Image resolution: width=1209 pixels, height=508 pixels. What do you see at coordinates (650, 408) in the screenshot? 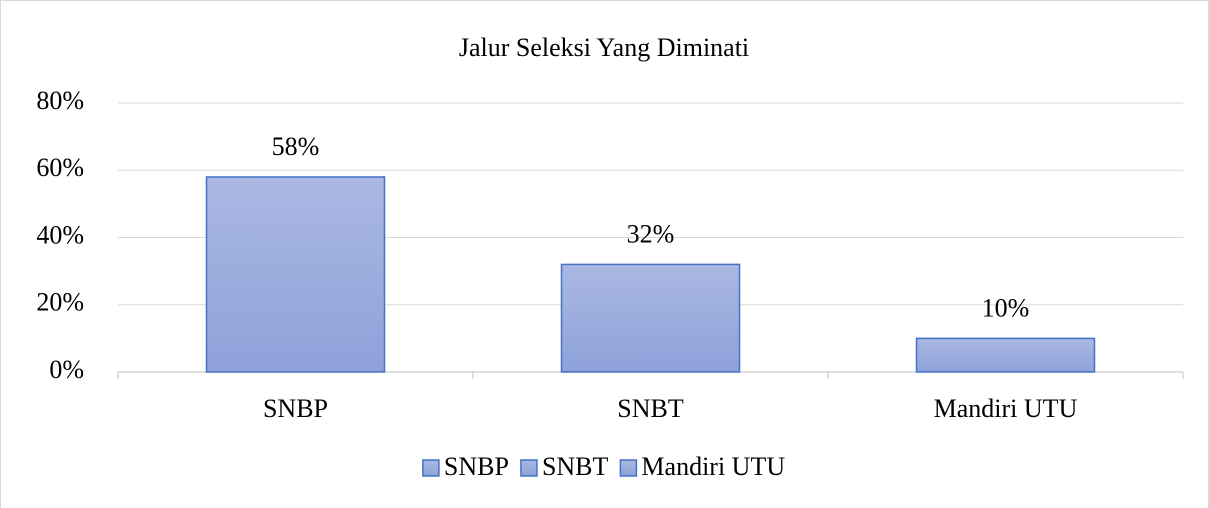
I see `x-tick-label: SNBT` at bounding box center [650, 408].